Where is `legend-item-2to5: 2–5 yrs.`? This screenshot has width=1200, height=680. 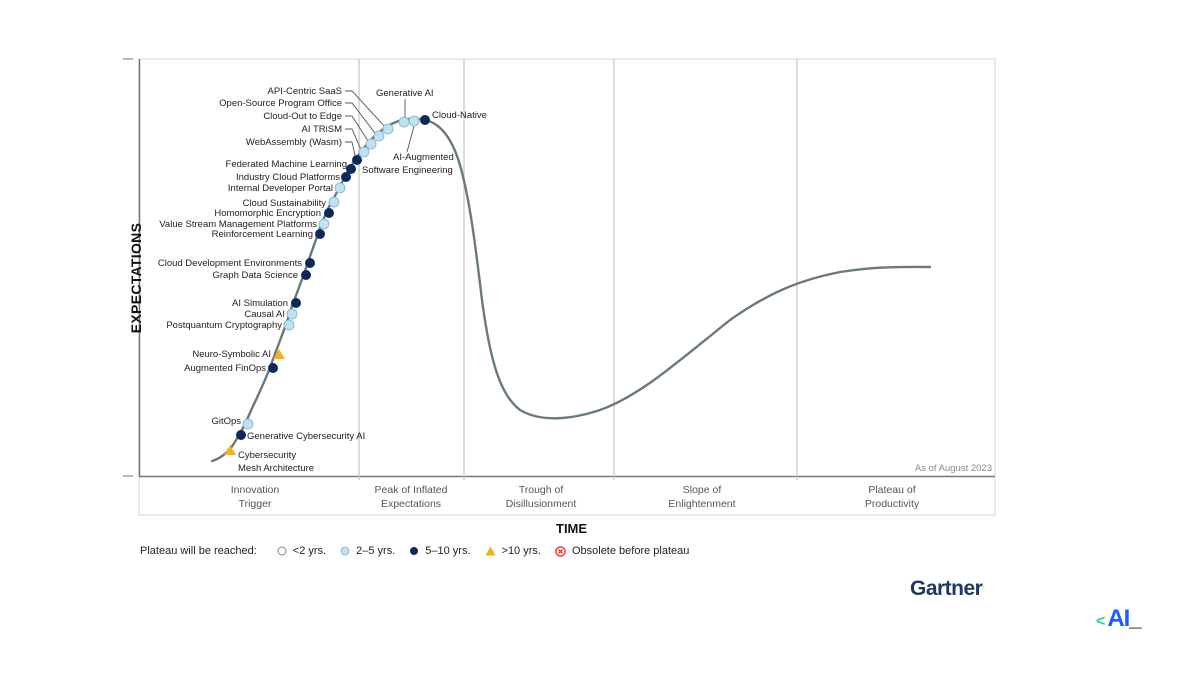 legend-item-2to5: 2–5 yrs. is located at coordinates (367, 551).